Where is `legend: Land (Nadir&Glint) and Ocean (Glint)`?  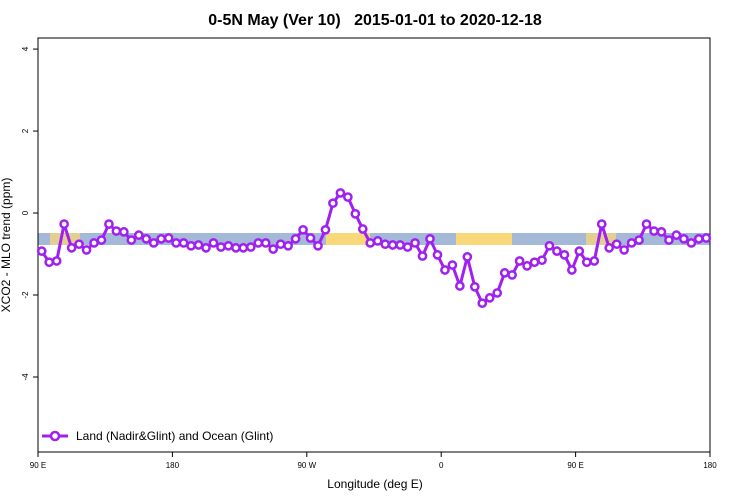 legend: Land (Nadir&Glint) and Ocean (Glint) is located at coordinates (157, 436).